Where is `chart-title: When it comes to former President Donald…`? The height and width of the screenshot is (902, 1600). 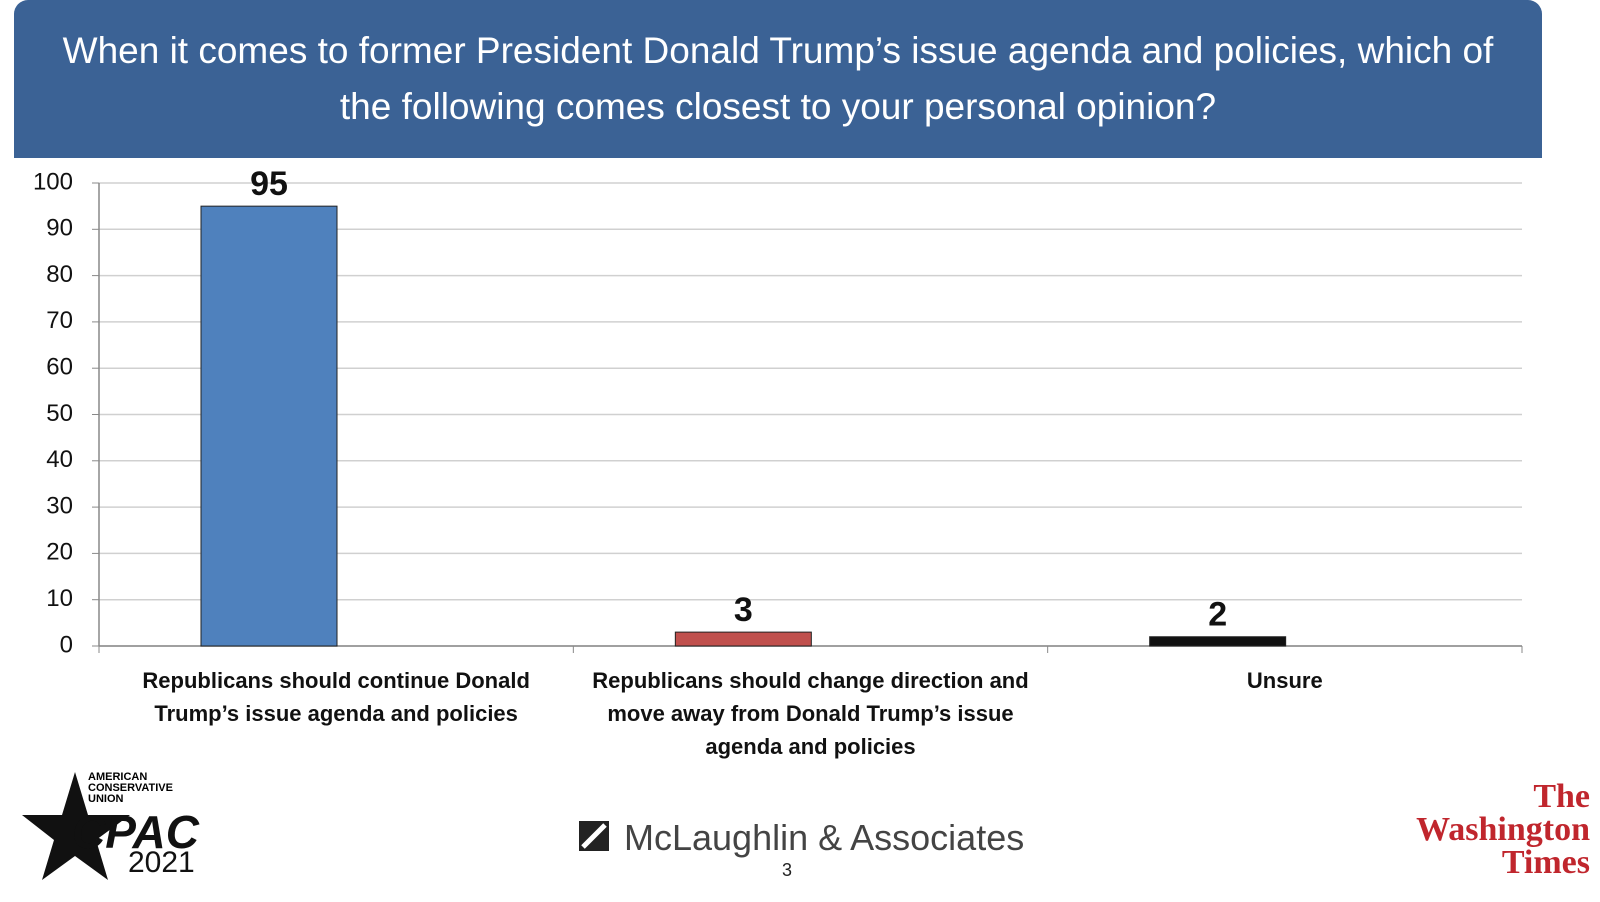
chart-title: When it comes to former President Donald… is located at coordinates (778, 78).